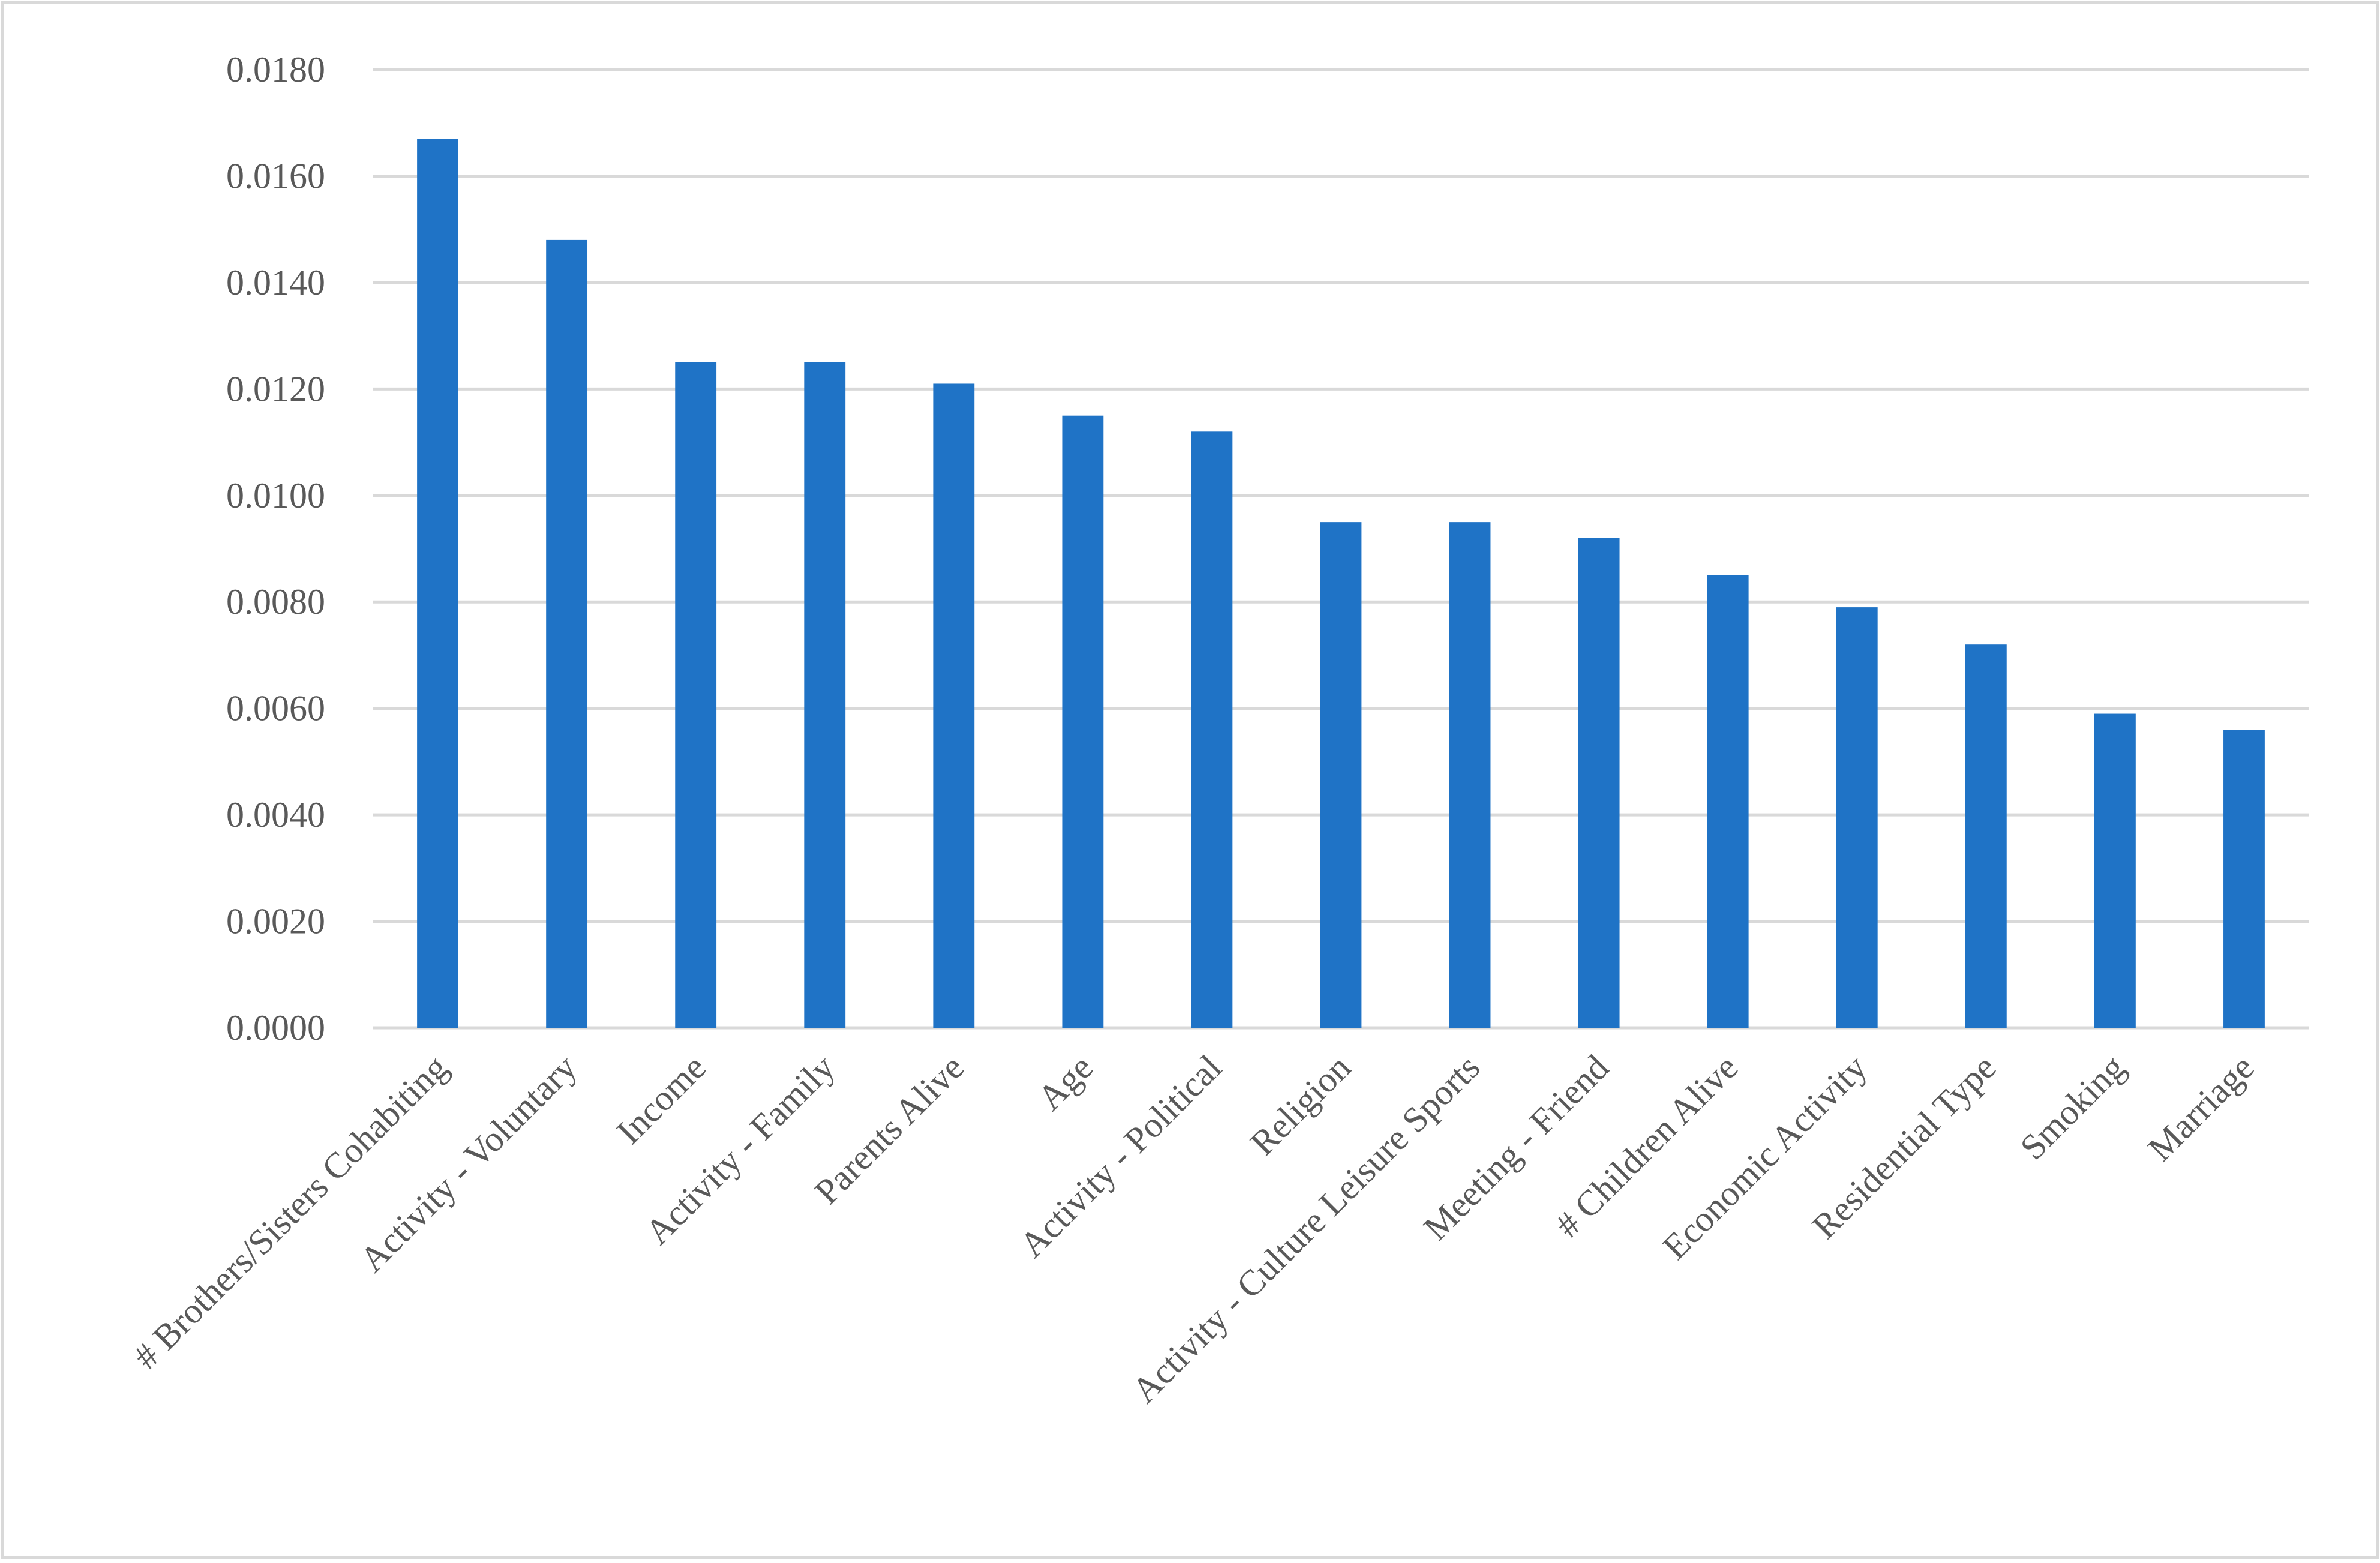 The width and height of the screenshot is (2380, 1563). Describe the element at coordinates (276, 282) in the screenshot. I see `y-tick-label: 0.0140` at that location.